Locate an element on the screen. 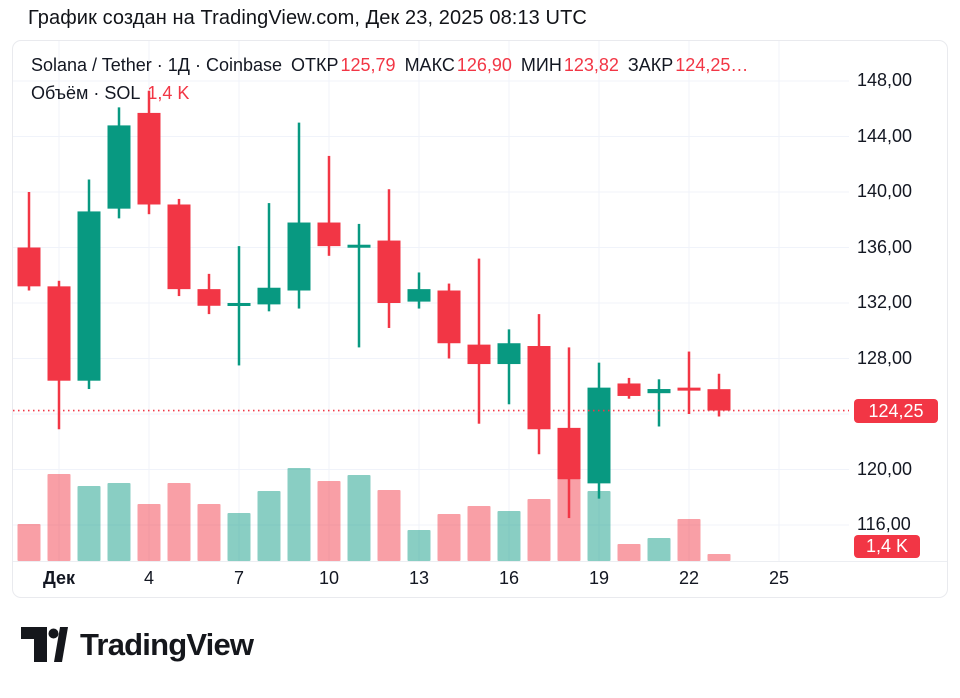  time-axis-label: 16 is located at coordinates (509, 578).